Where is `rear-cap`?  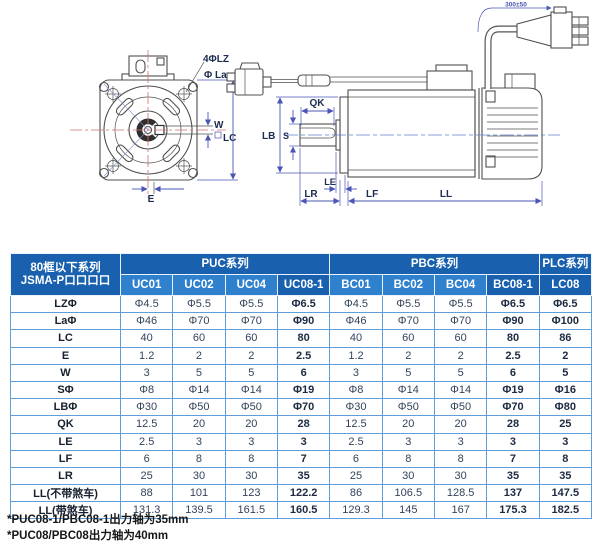
rear-cap is located at coordinates (512, 133).